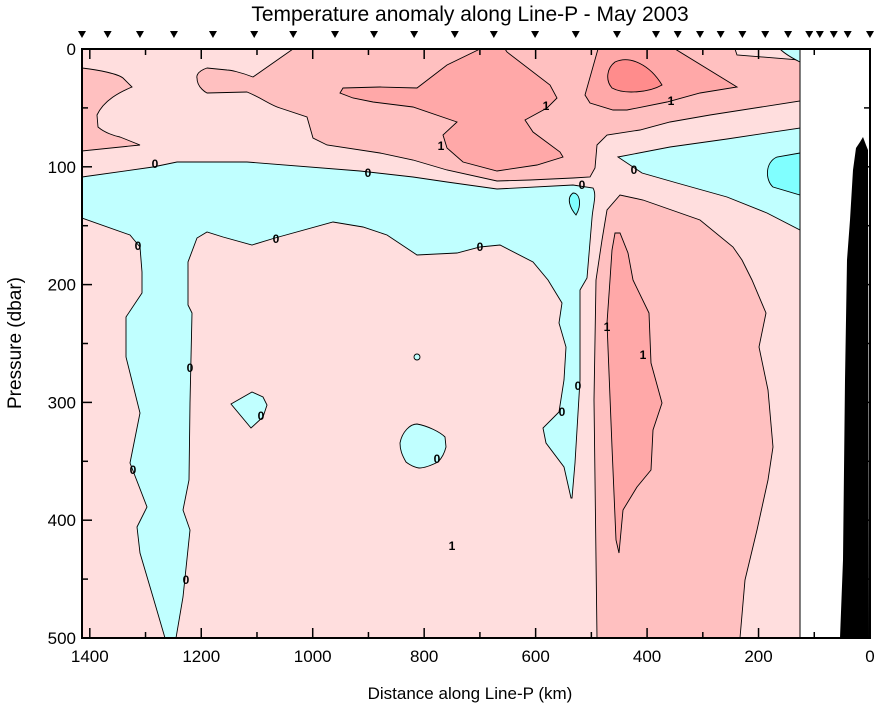 The width and height of the screenshot is (878, 708). Describe the element at coordinates (647, 656) in the screenshot. I see `x-tick-label: 400` at that location.